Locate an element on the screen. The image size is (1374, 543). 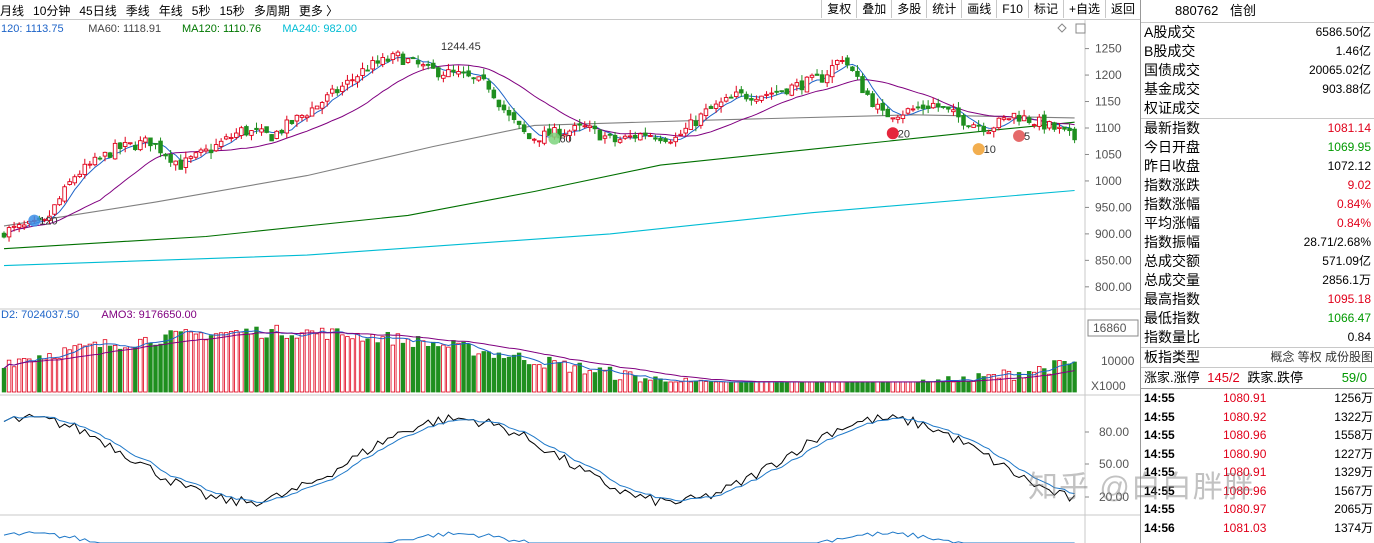
period-4: 年线 is located at coordinates (170, 11).